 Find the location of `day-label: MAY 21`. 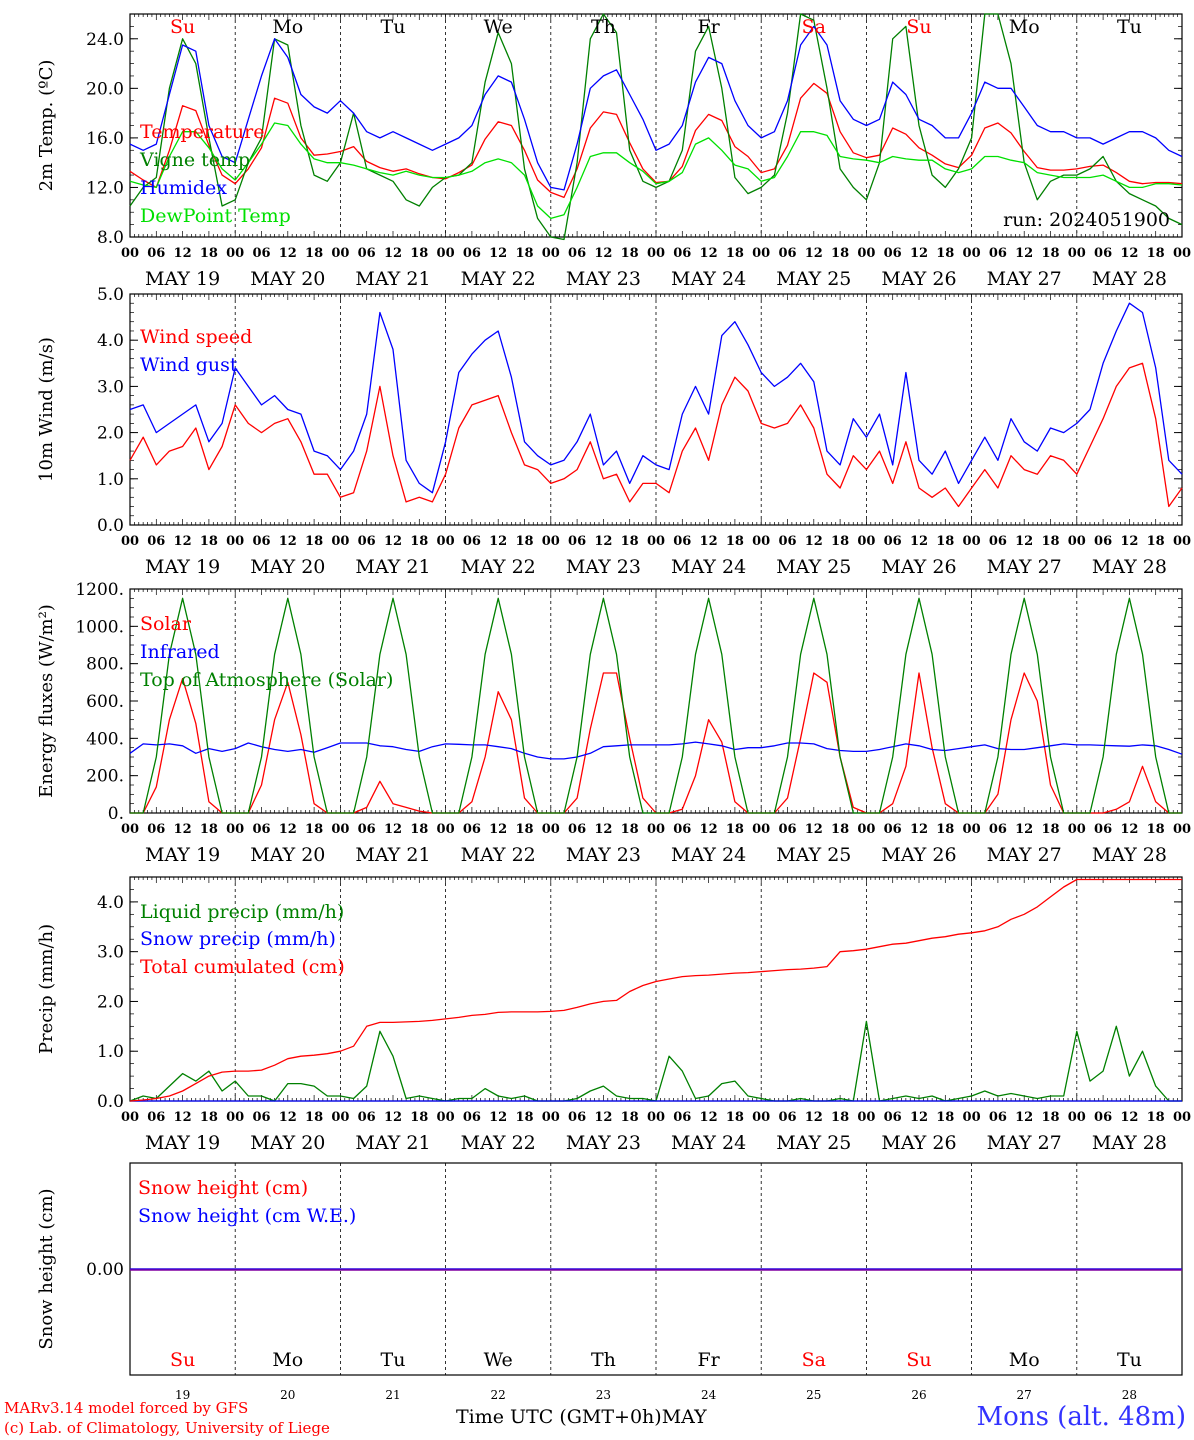

day-label: MAY 21 is located at coordinates (392, 279).